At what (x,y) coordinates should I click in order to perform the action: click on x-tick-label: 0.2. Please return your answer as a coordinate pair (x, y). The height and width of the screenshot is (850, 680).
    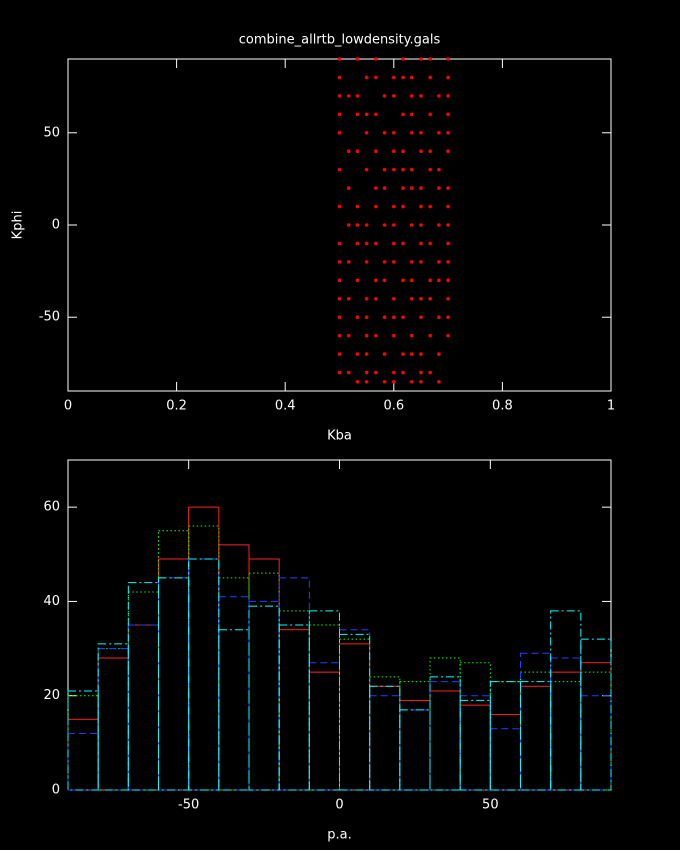
    Looking at the image, I should click on (176, 406).